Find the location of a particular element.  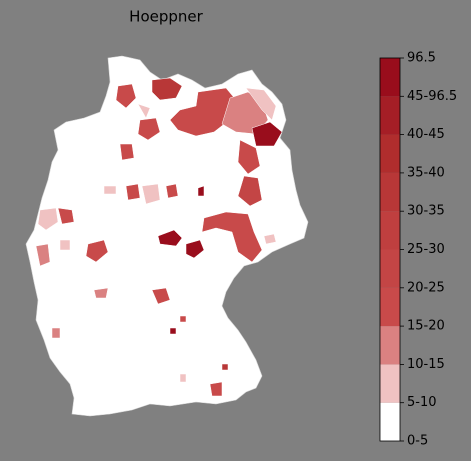

colorbar-label: 35-40 is located at coordinates (426, 172).